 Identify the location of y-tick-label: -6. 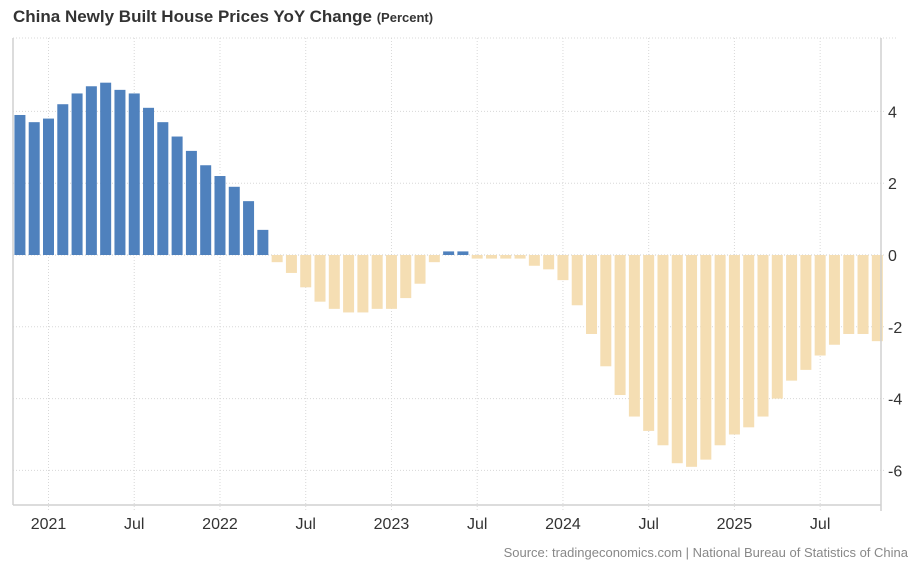
(895, 471).